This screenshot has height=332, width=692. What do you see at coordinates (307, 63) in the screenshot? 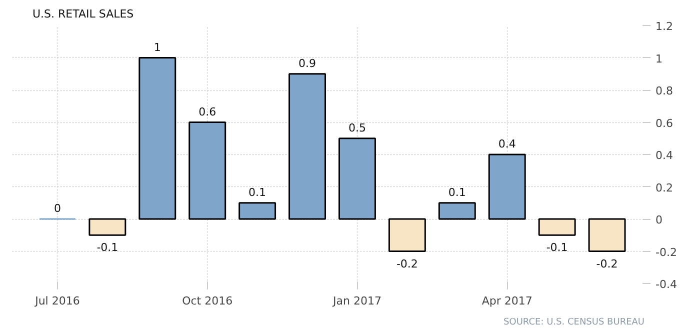
I see `data-label: 0.9` at bounding box center [307, 63].